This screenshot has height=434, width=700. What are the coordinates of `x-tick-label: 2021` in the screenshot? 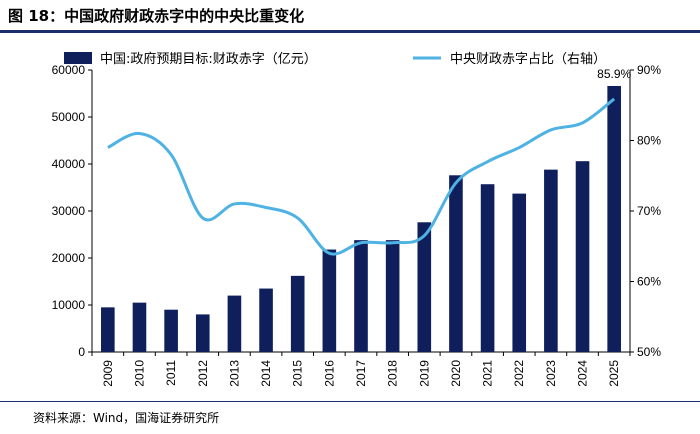 It's located at (488, 373).